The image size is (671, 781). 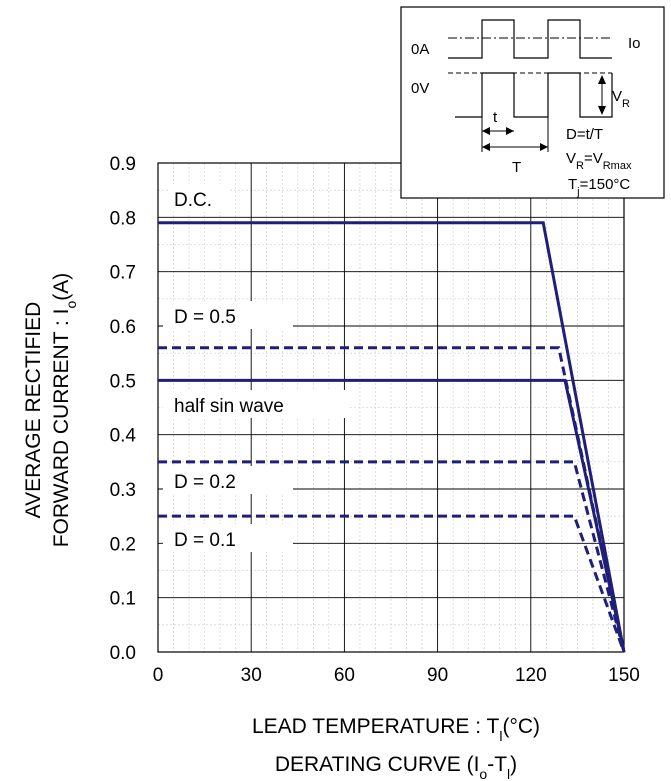 I want to click on x-tick-labels: 0 30 60 90 120 150, so click(x=396, y=675).